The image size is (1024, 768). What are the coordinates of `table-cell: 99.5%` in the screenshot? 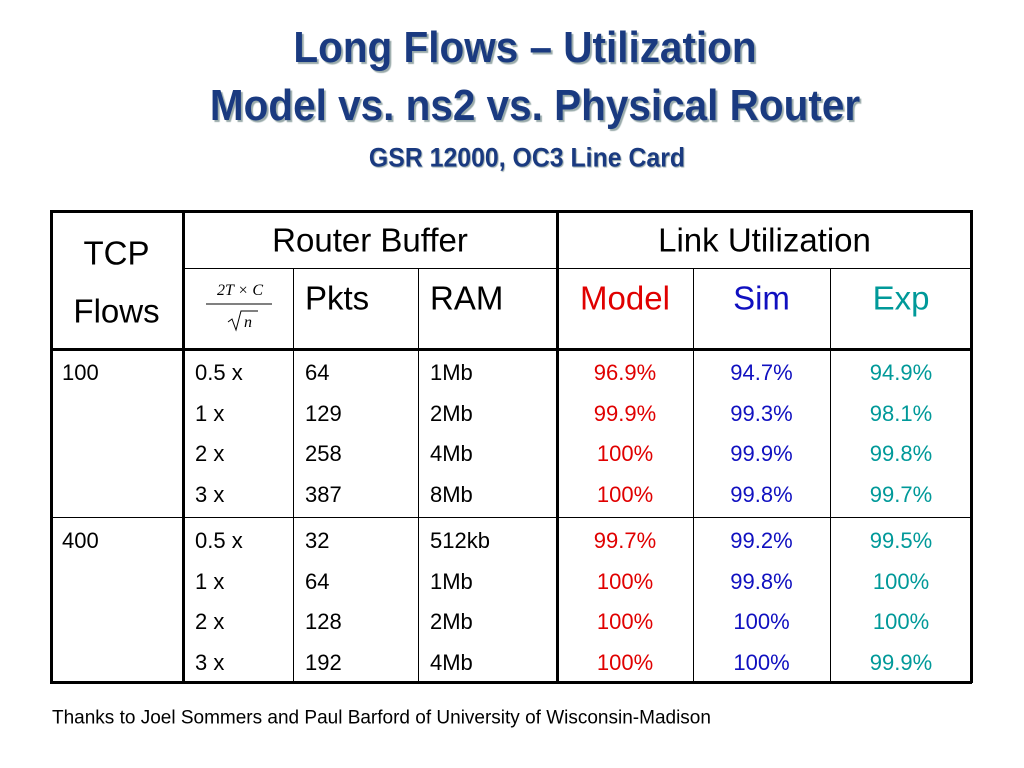 It's located at (901, 540).